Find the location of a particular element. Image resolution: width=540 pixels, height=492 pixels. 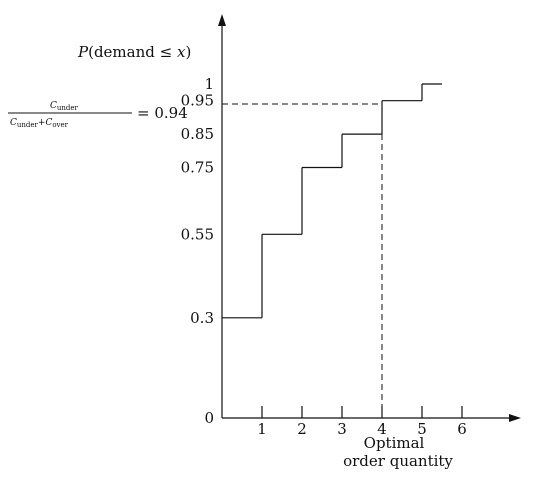

ratio-denominator: Cunder+Cover is located at coordinates (39, 123).